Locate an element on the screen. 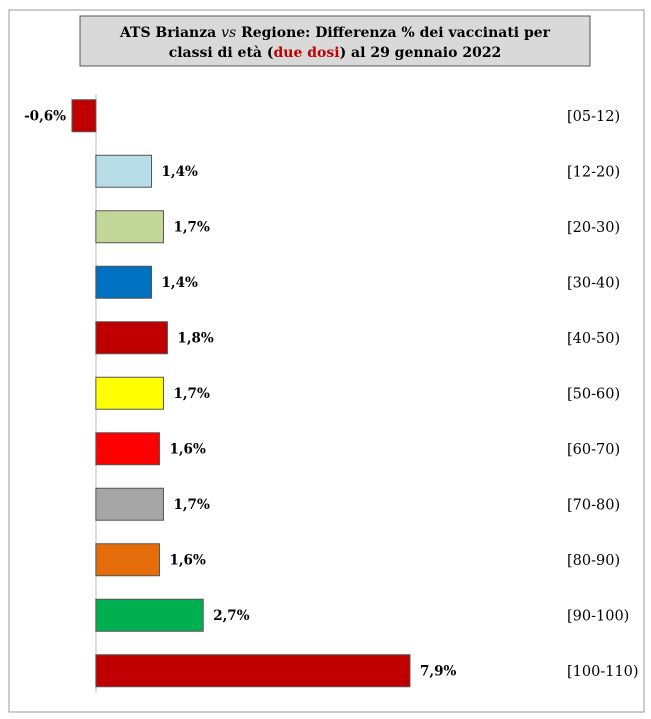 The width and height of the screenshot is (651, 719). data-label: 1,8% is located at coordinates (195, 338).